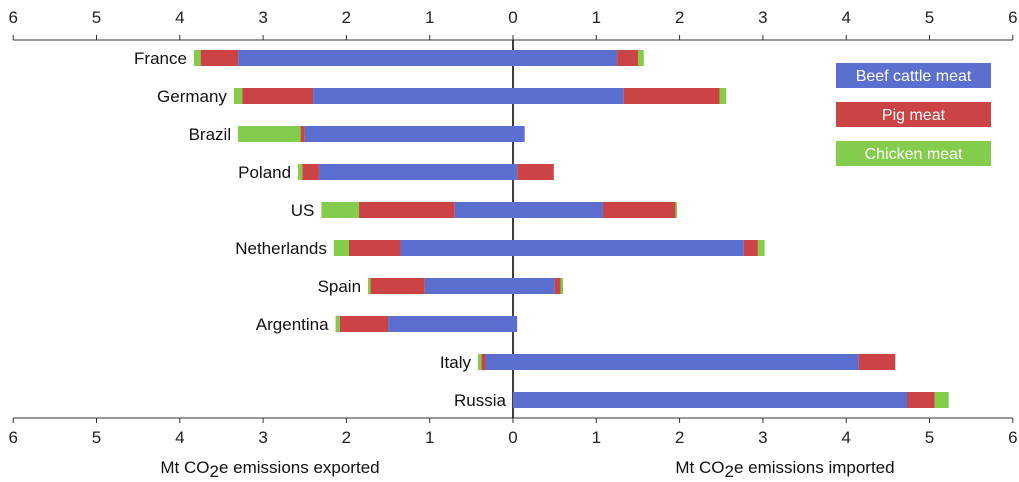 The width and height of the screenshot is (1019, 482). What do you see at coordinates (192, 96) in the screenshot?
I see `category-label: Germany` at bounding box center [192, 96].